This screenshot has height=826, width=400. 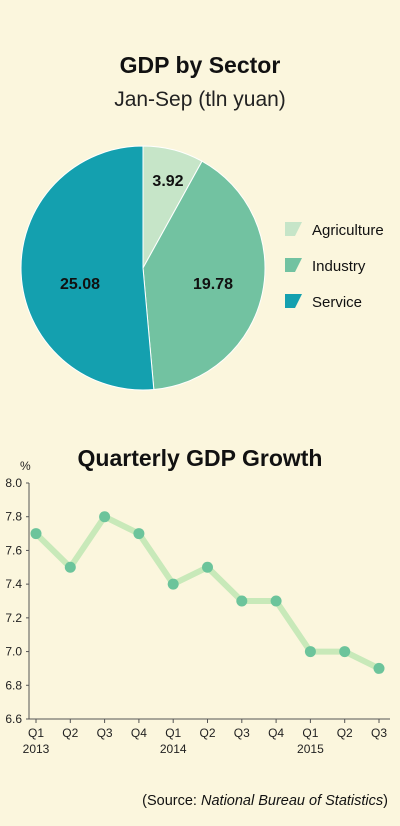 What do you see at coordinates (385, 801) in the screenshot?
I see `source-suffix: )` at bounding box center [385, 801].